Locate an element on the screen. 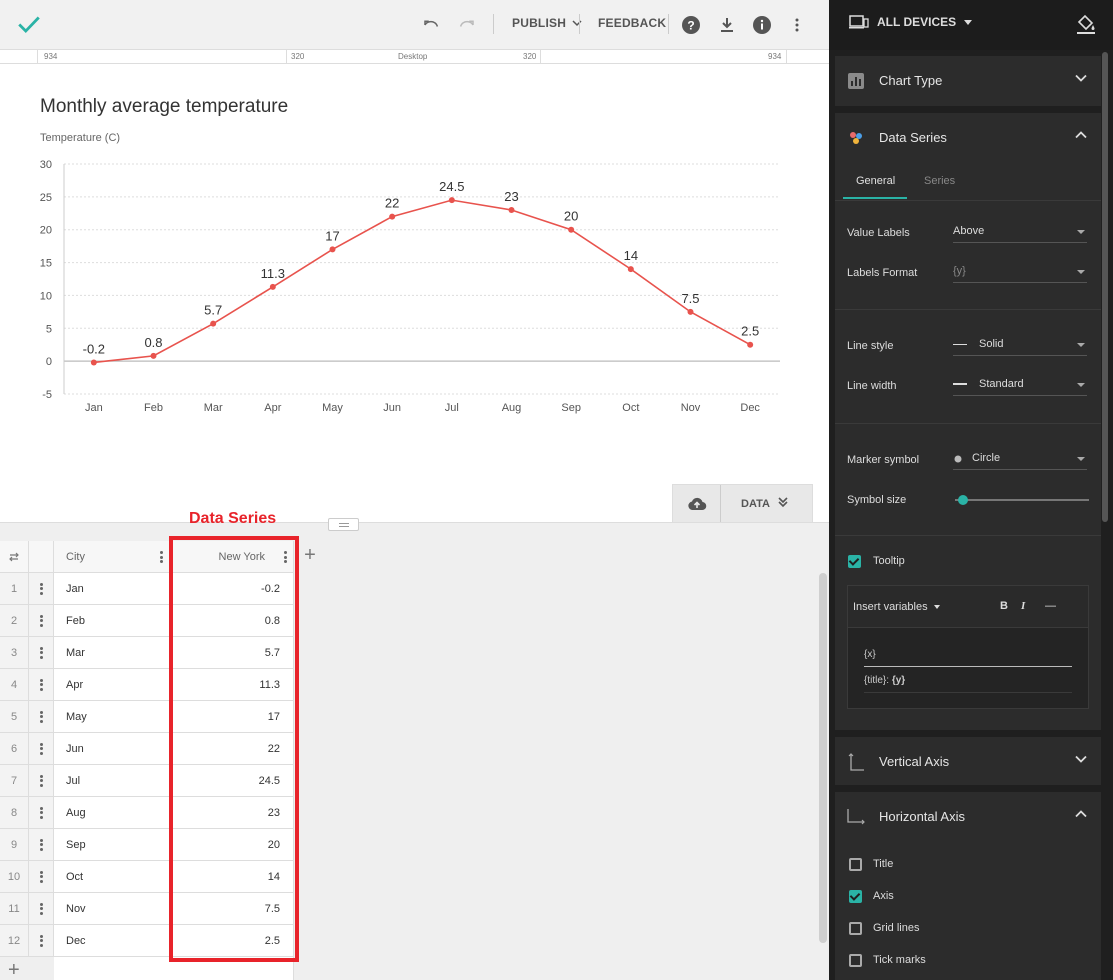  city-cell: Jul is located at coordinates (112, 781).